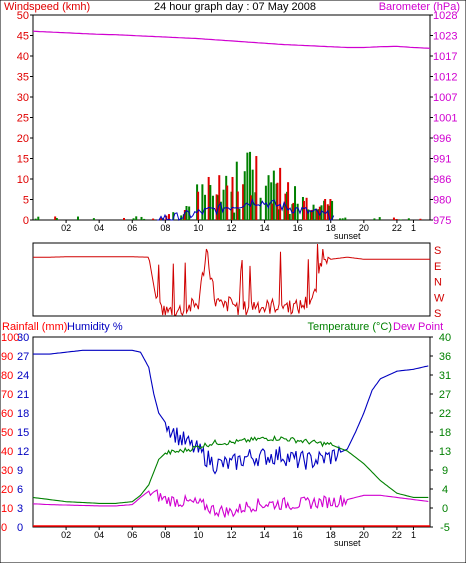 The width and height of the screenshot is (466, 563). Describe the element at coordinates (445, 57) in the screenshot. I see `barometer-tick-label: 1017` at that location.